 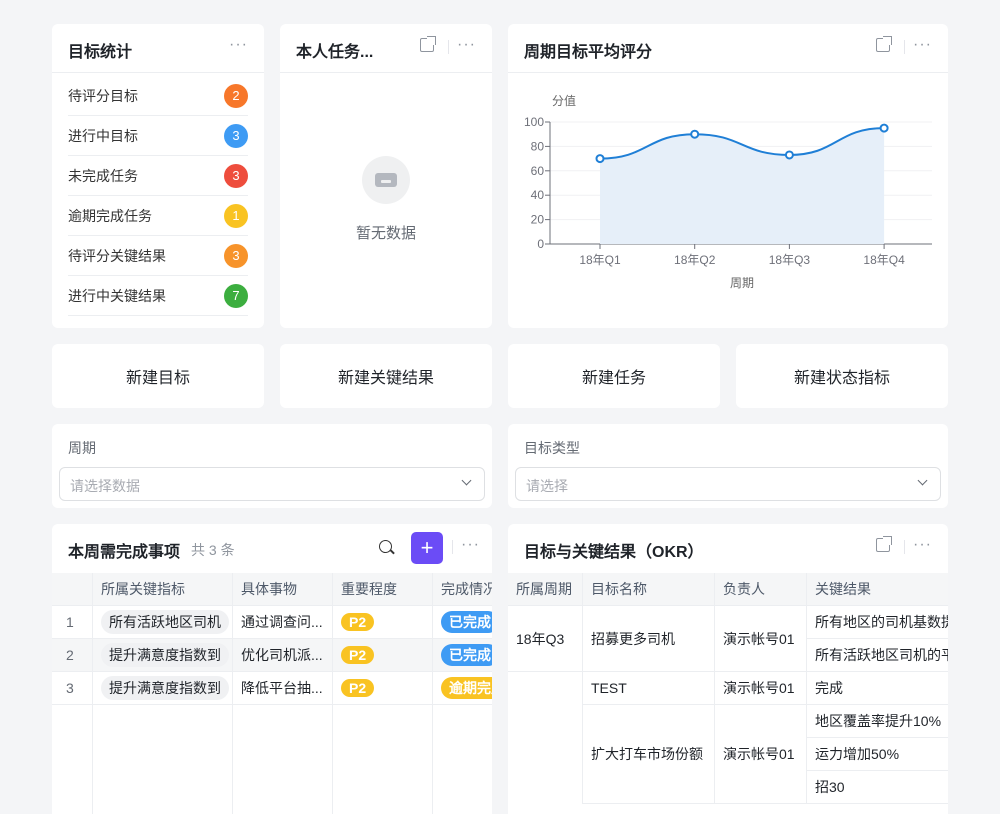 What do you see at coordinates (466, 688) in the screenshot?
I see `status-badge: 逾期完成` at bounding box center [466, 688].